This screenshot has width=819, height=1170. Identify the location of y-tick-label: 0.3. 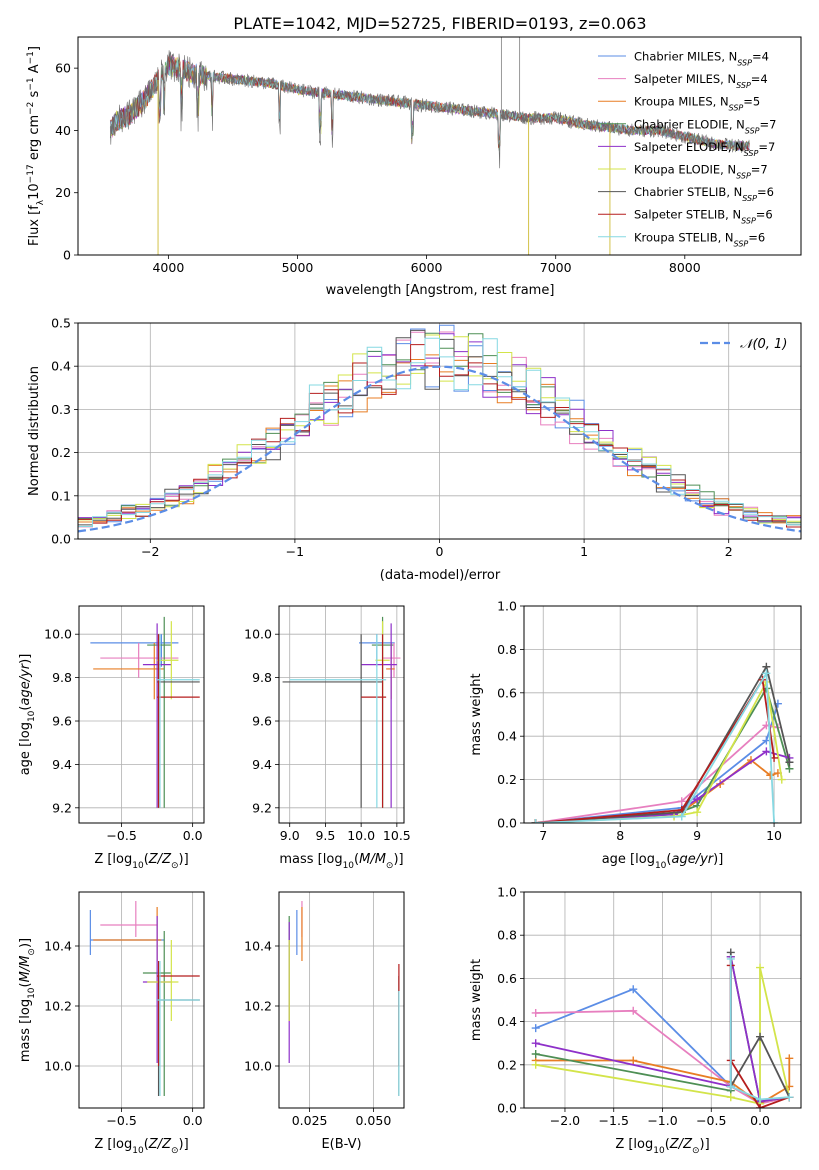
(61, 409).